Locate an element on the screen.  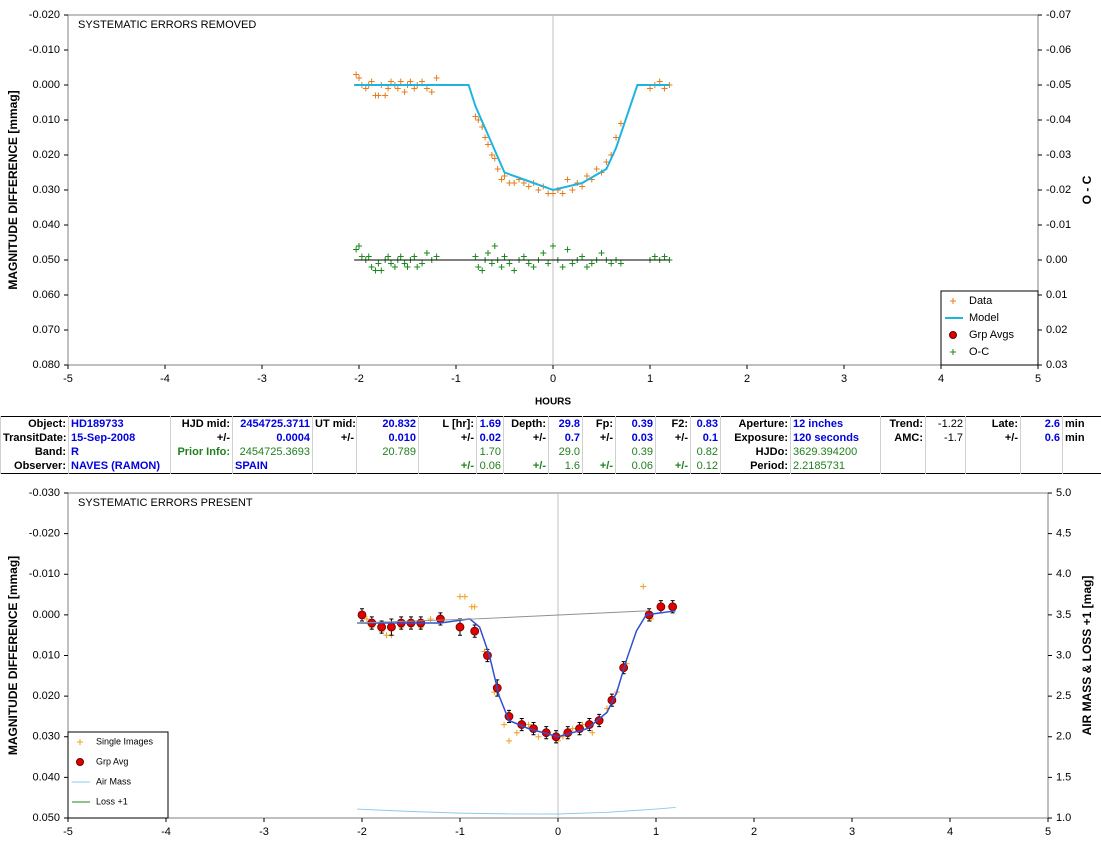
y2-tick-label: 4.0 is located at coordinates (1063, 574).